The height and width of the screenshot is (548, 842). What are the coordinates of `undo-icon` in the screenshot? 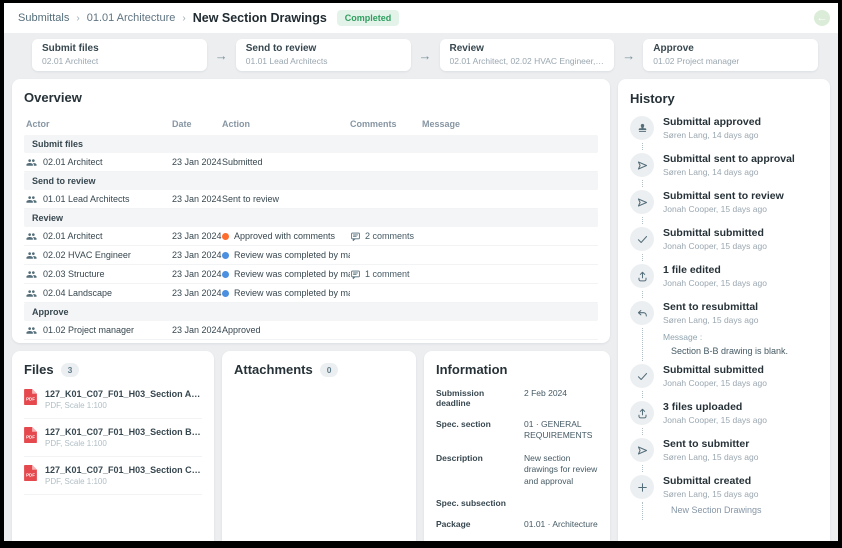 It's located at (642, 313).